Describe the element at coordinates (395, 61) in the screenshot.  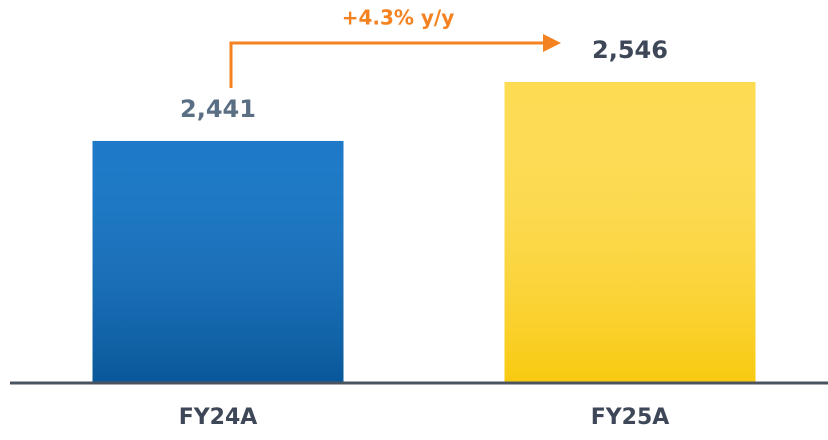
I see `growth-arrow` at that location.